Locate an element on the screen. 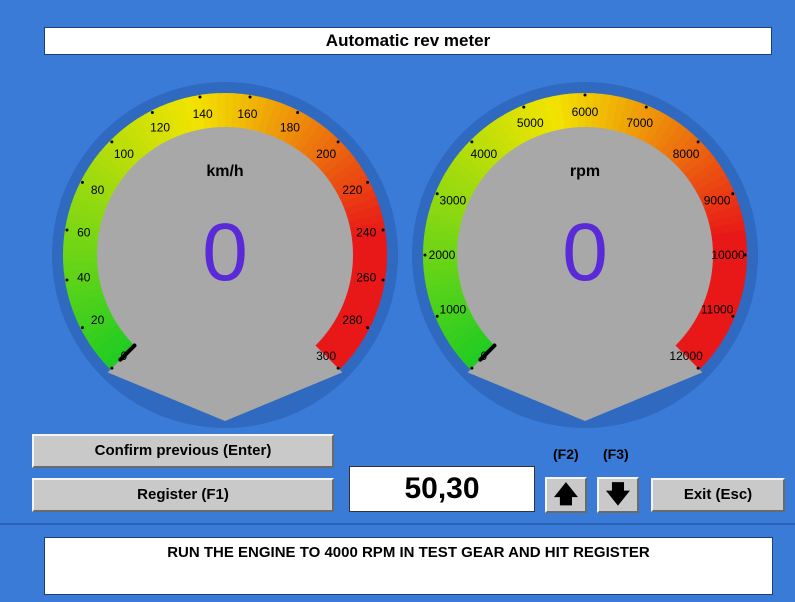 This screenshot has width=795, height=602. speed-tick-label: 200 is located at coordinates (326, 154).